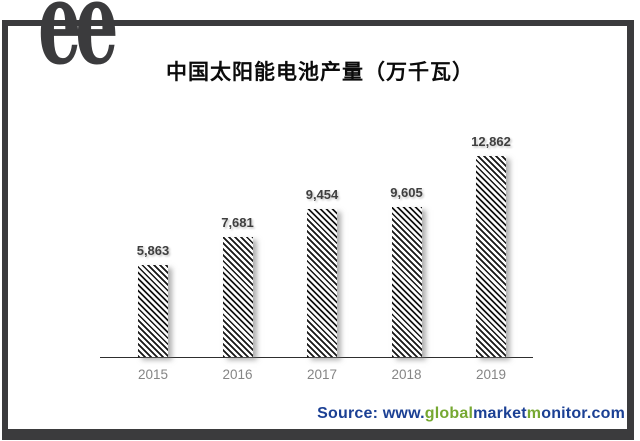 This screenshot has width=640, height=441. I want to click on x-tick-2016: 2016, so click(237, 374).